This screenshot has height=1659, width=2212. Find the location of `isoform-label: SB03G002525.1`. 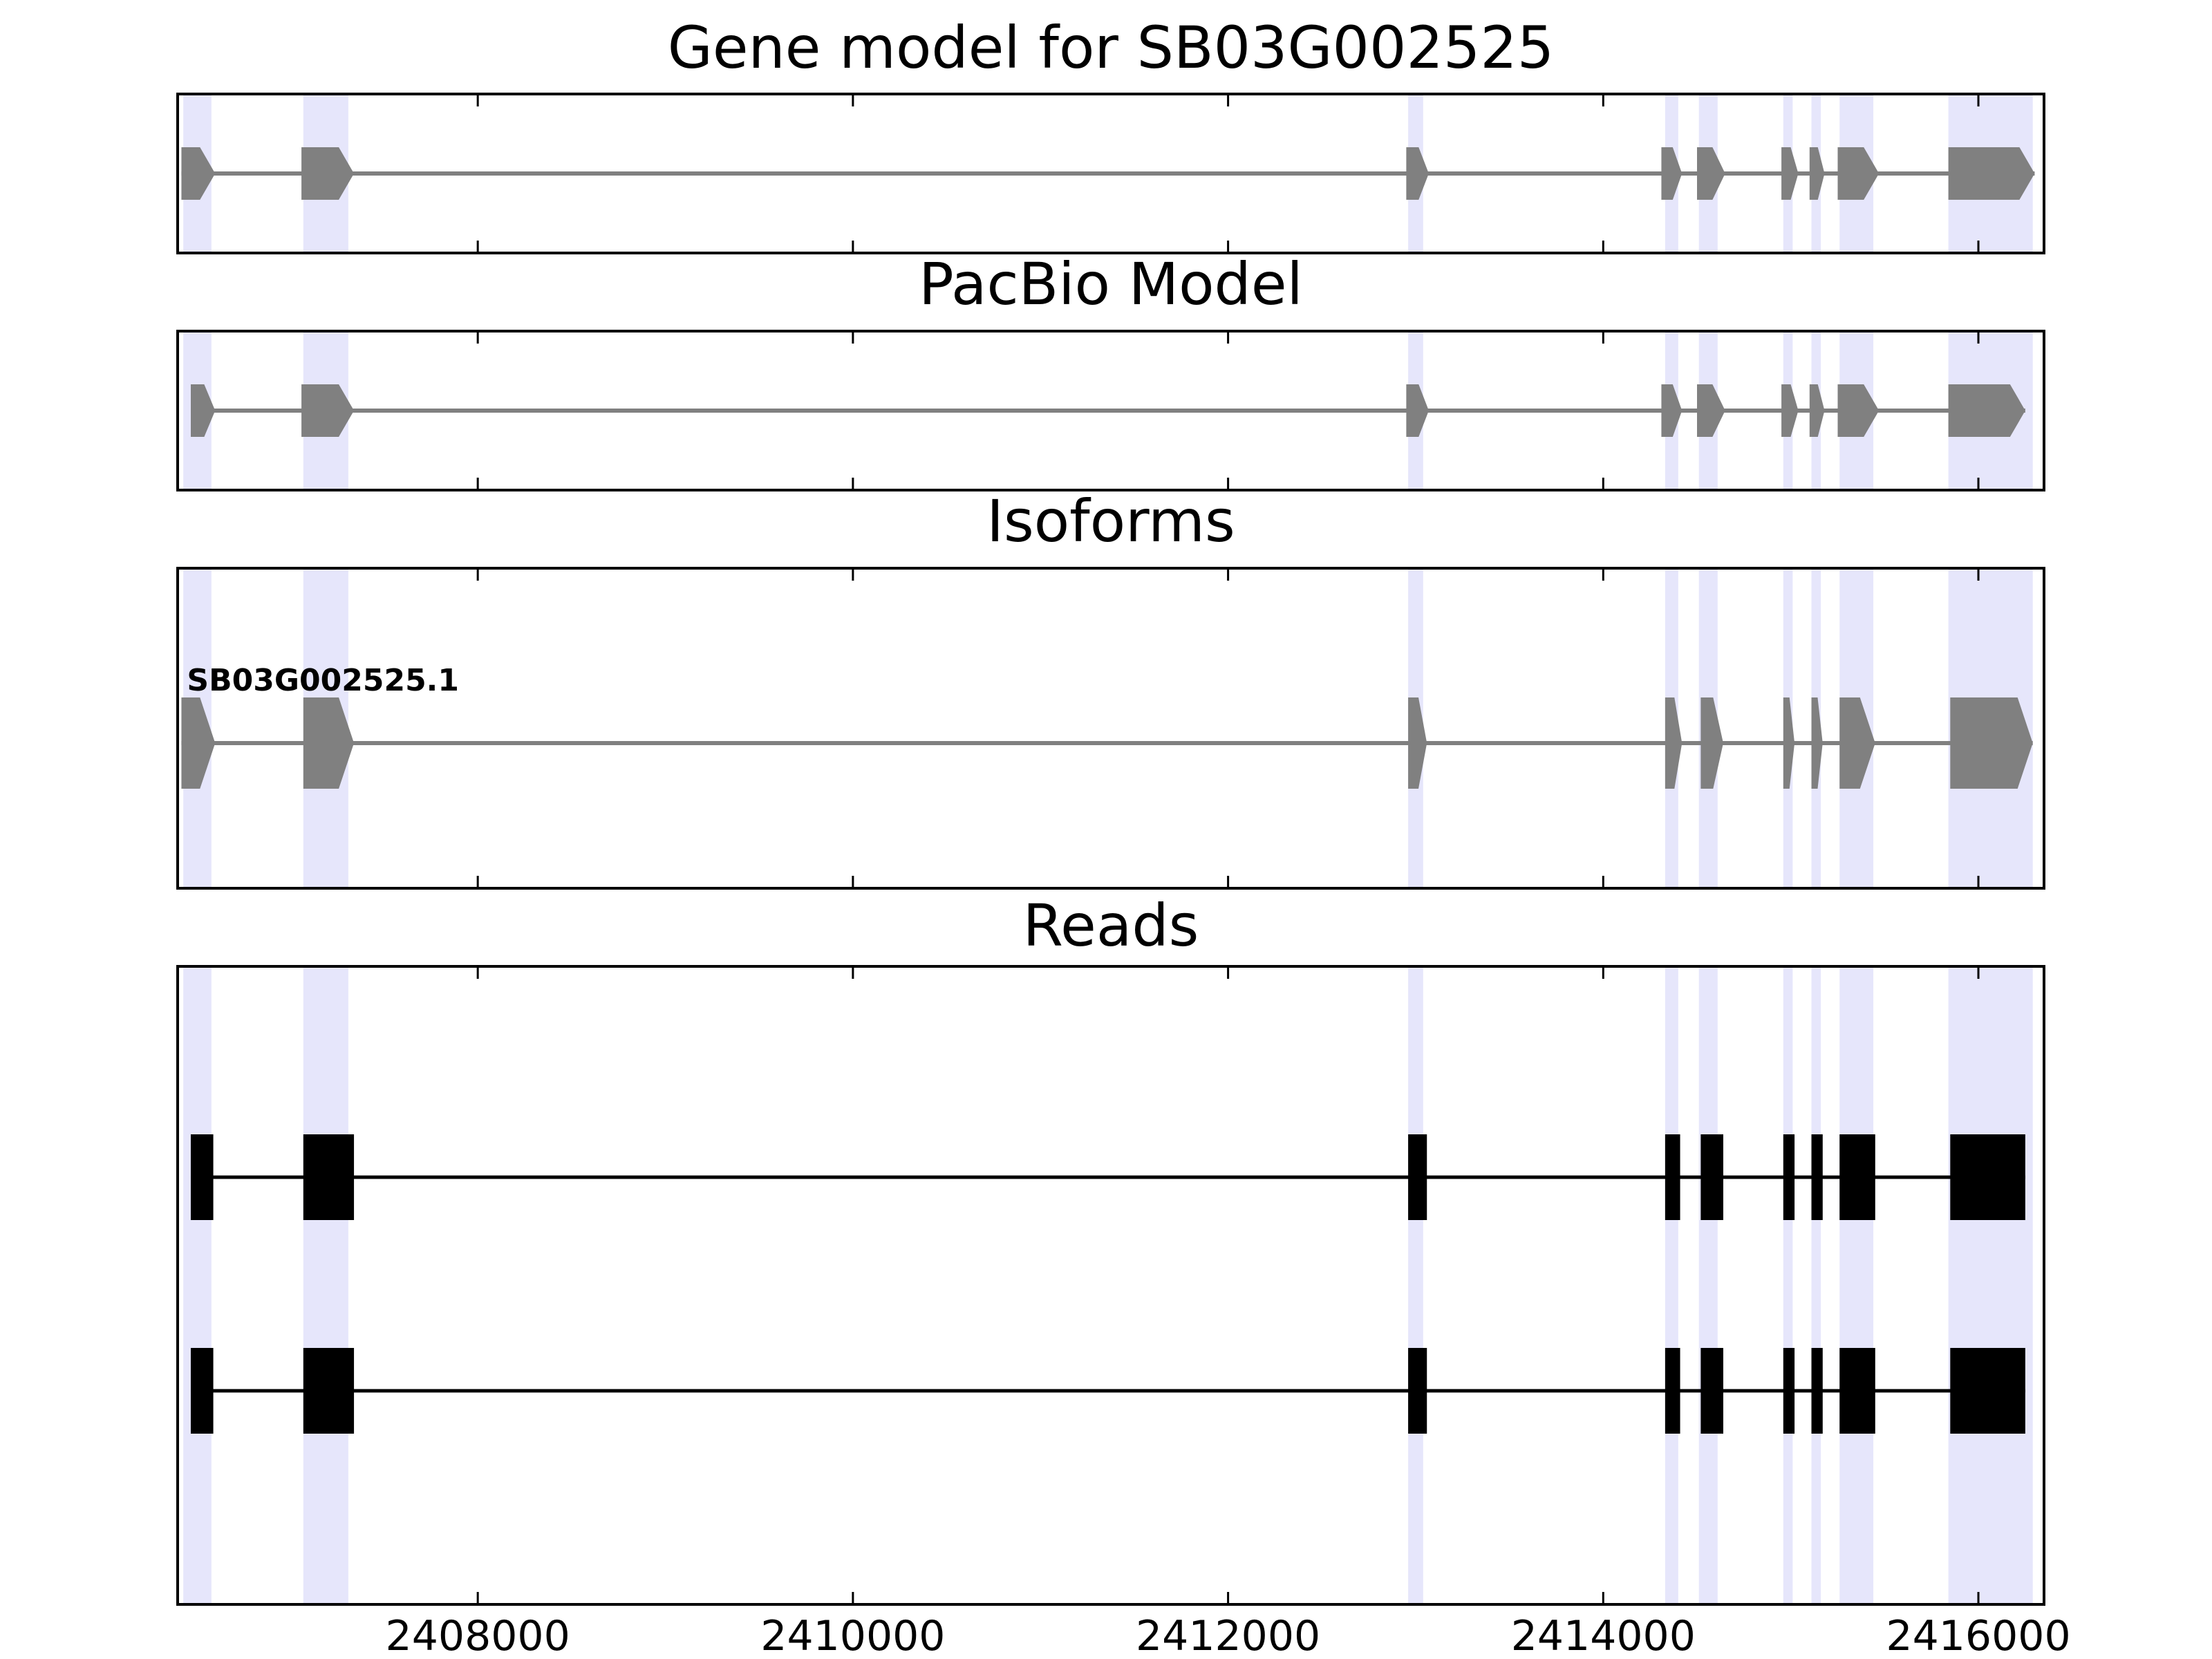

isoform-label: SB03G002525.1 is located at coordinates (323, 680).